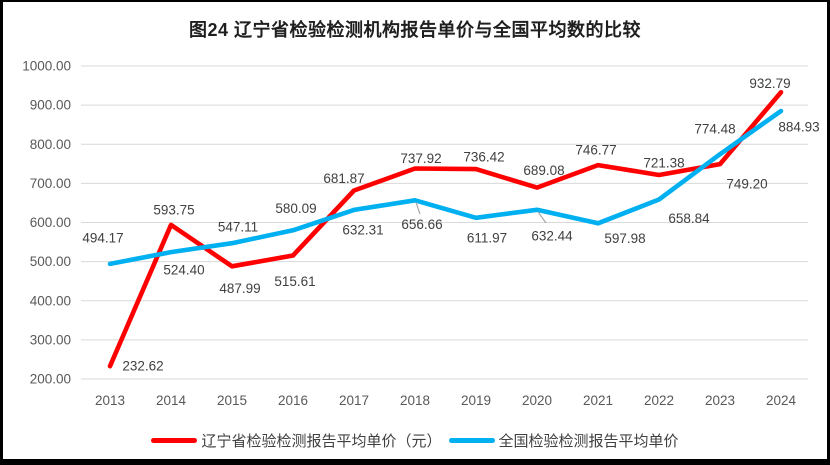 The width and height of the screenshot is (830, 465). What do you see at coordinates (415, 400) in the screenshot?
I see `x-axis-tick-label: 2018` at bounding box center [415, 400].